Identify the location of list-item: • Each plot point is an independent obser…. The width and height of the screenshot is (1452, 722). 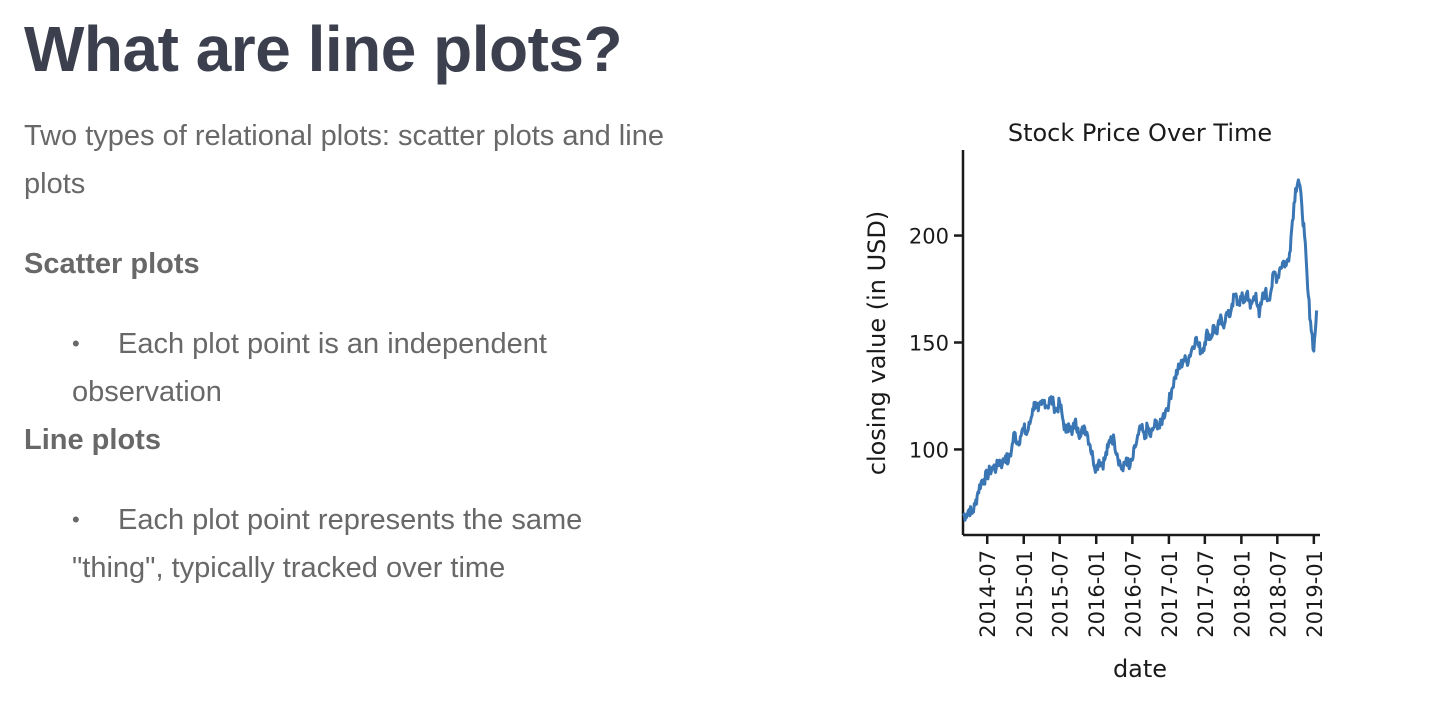
(352, 368).